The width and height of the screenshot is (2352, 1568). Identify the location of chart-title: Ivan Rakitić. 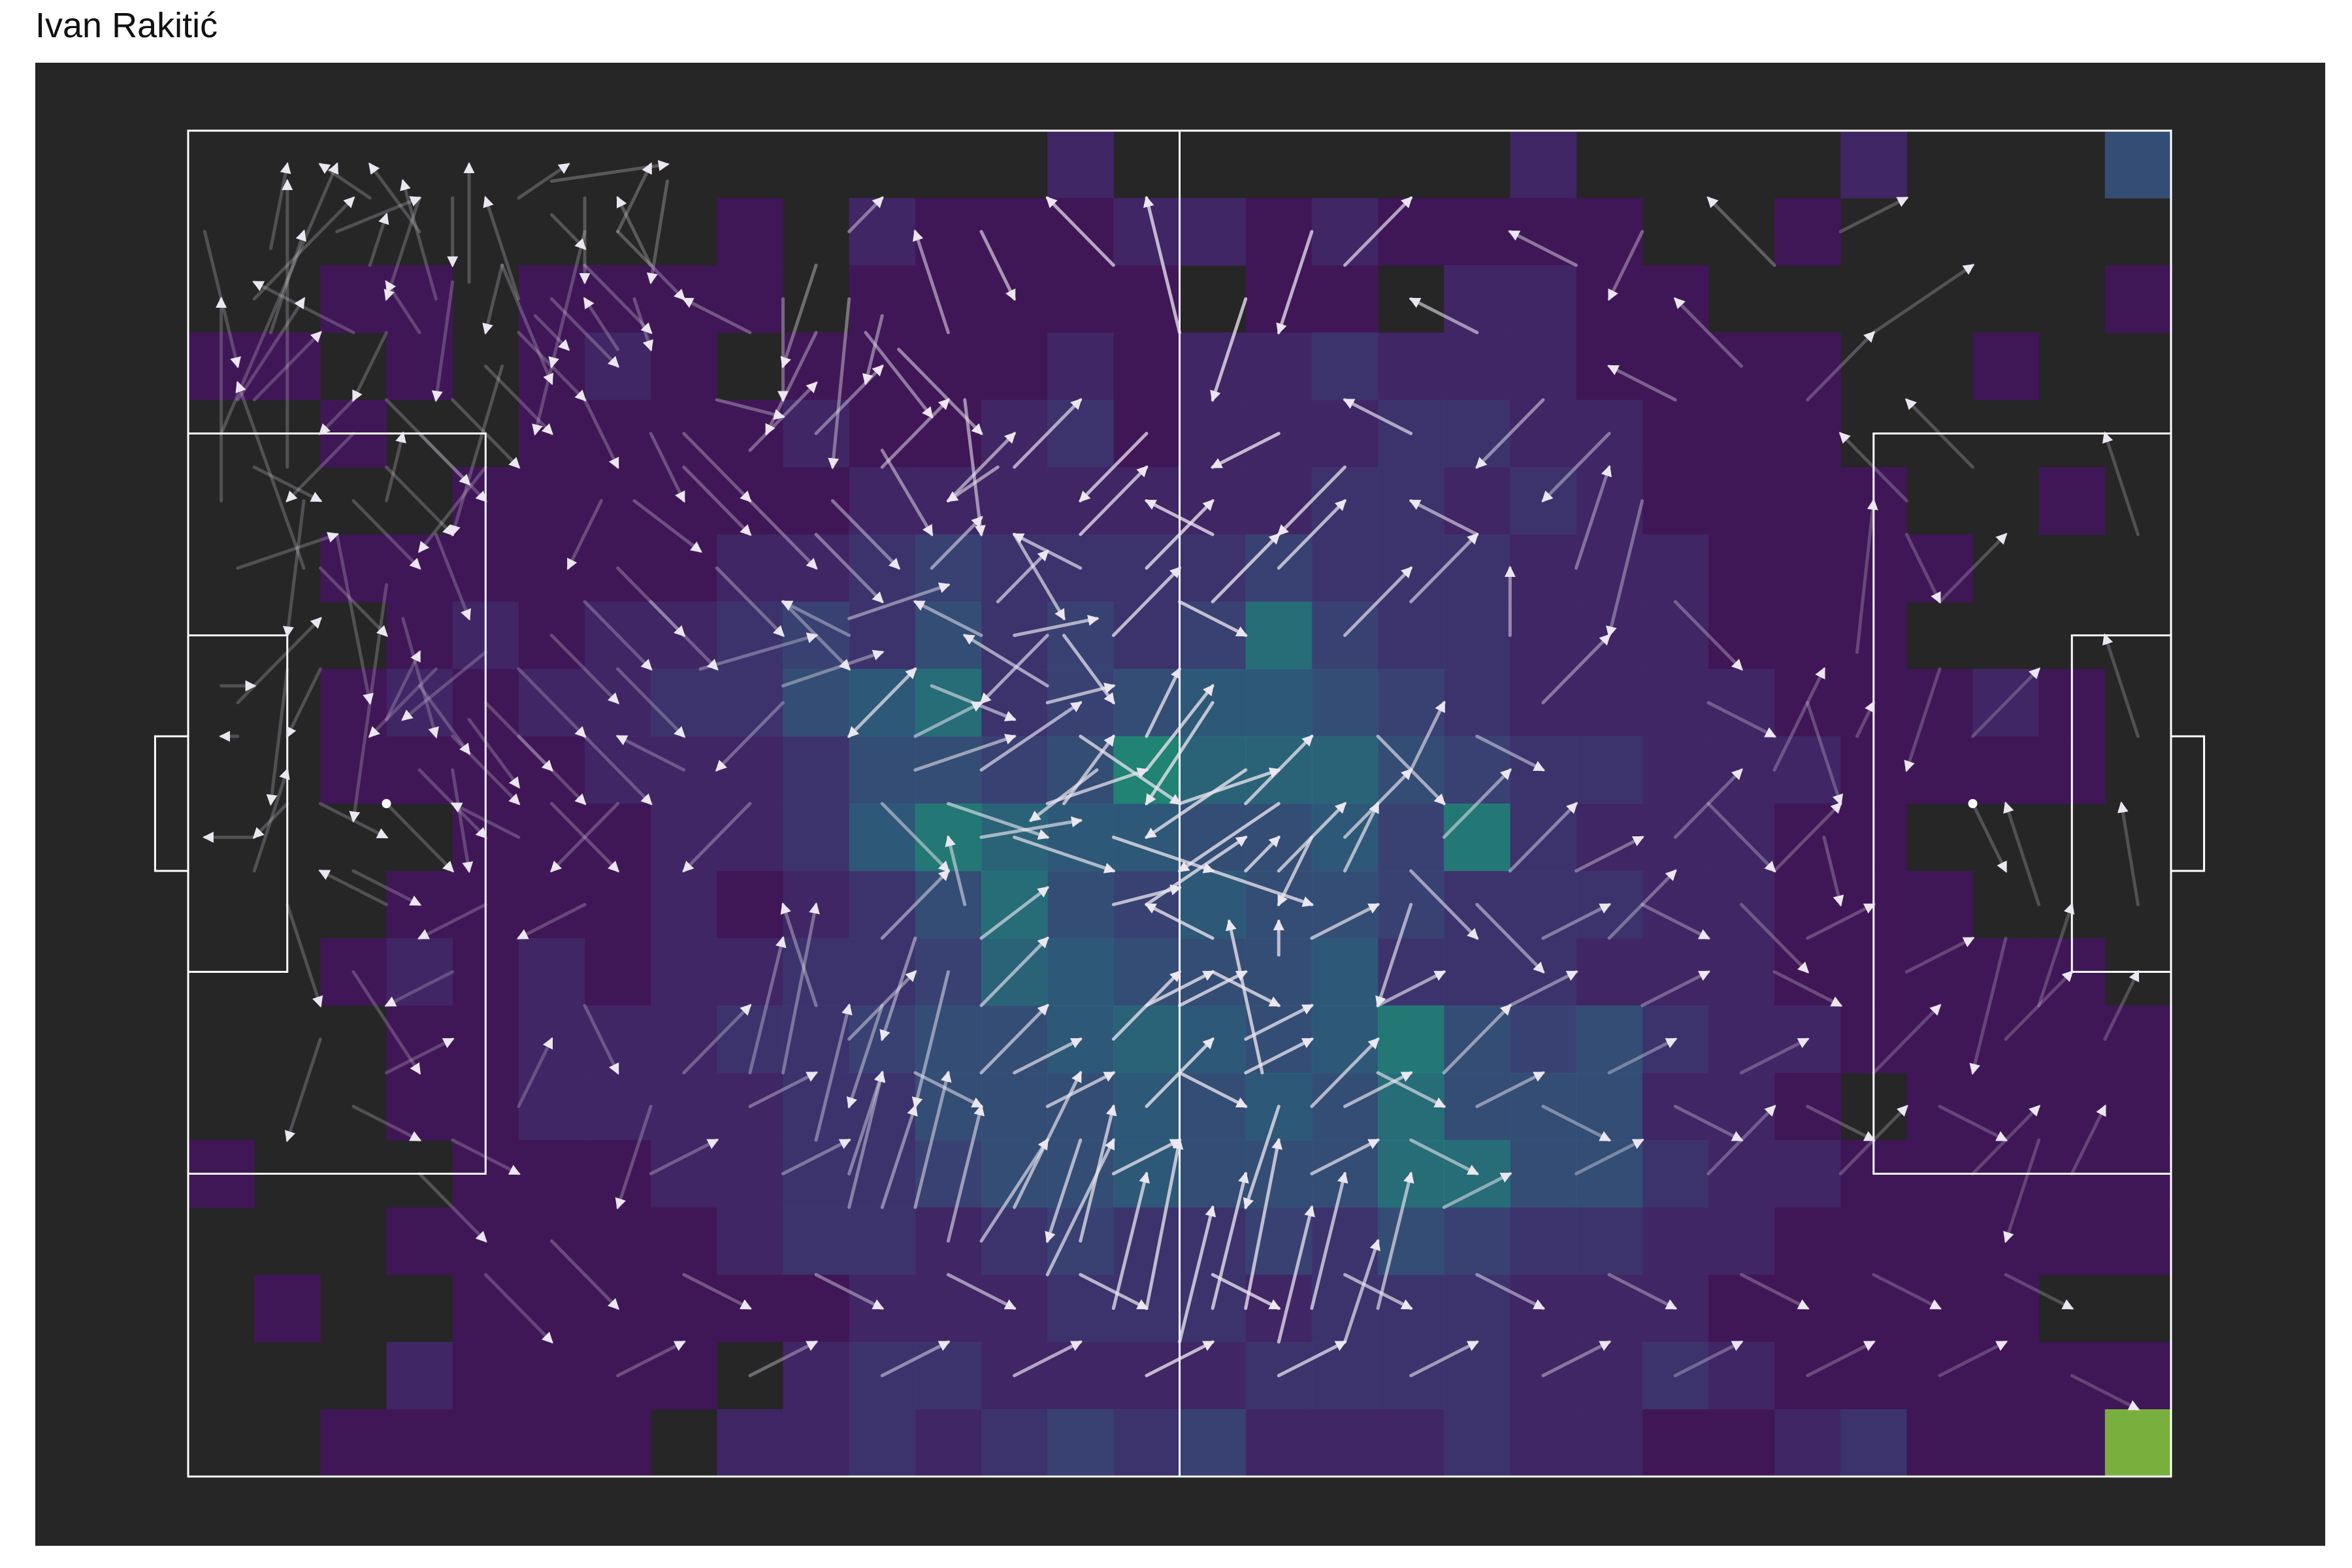
(126, 25).